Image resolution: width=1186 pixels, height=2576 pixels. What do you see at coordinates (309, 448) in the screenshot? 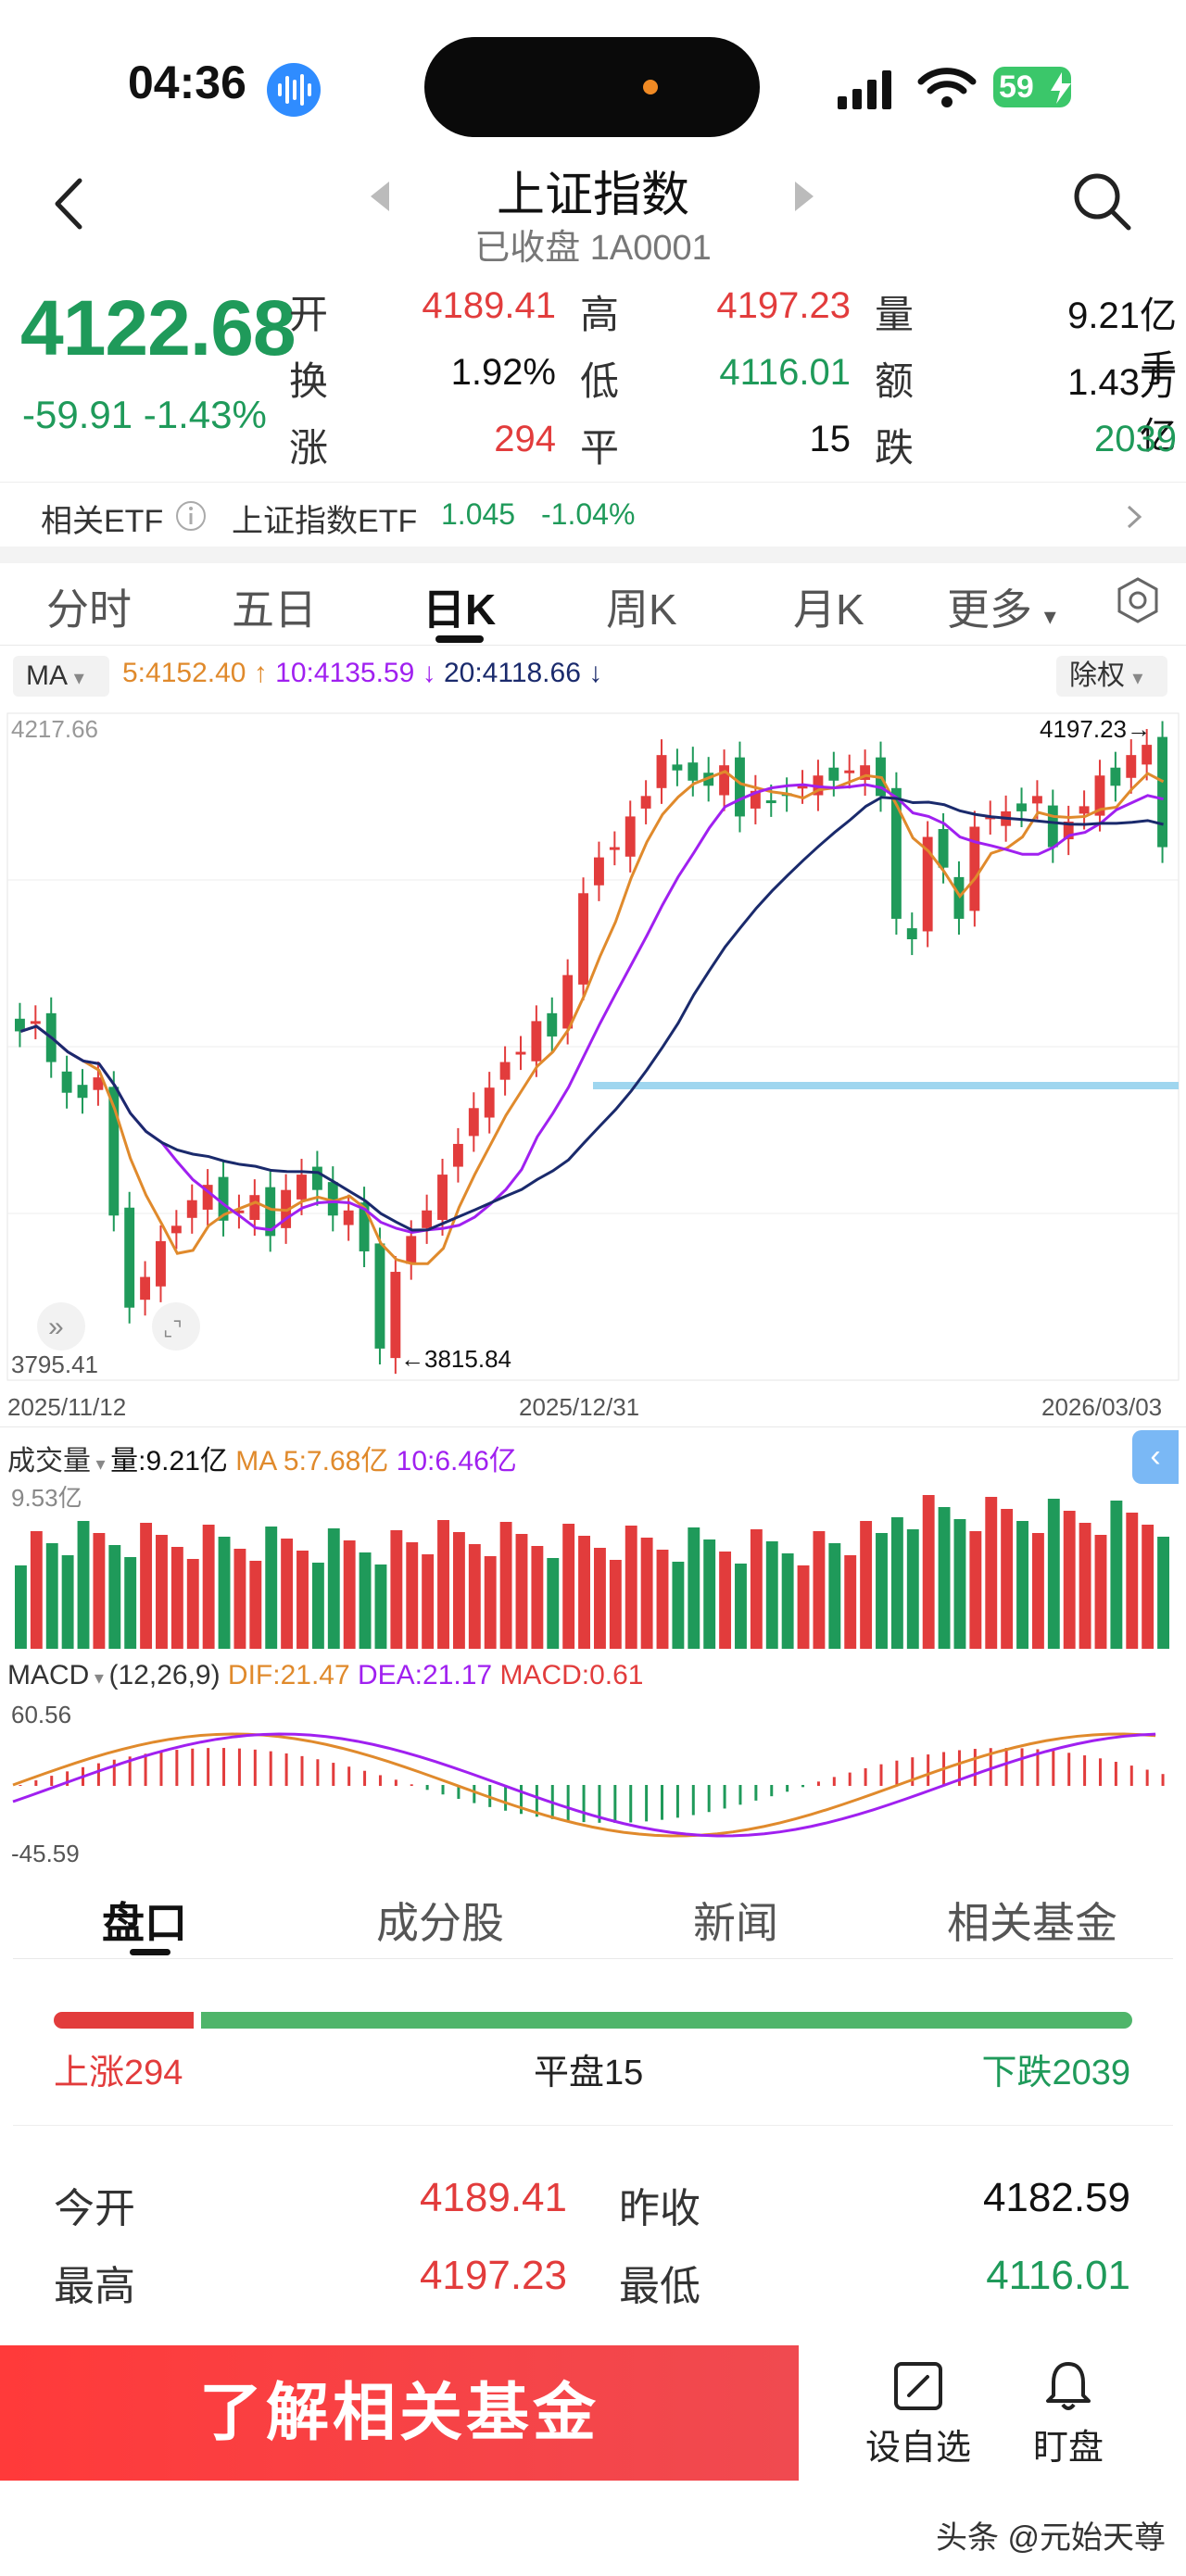
I see `quote-label: 涨` at bounding box center [309, 448].